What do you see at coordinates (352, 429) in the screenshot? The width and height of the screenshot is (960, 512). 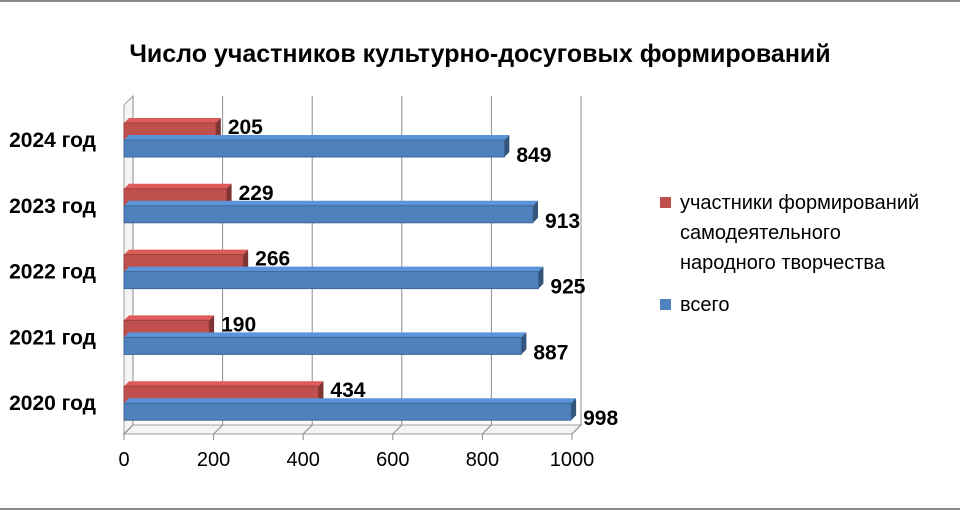 I see `floor` at bounding box center [352, 429].